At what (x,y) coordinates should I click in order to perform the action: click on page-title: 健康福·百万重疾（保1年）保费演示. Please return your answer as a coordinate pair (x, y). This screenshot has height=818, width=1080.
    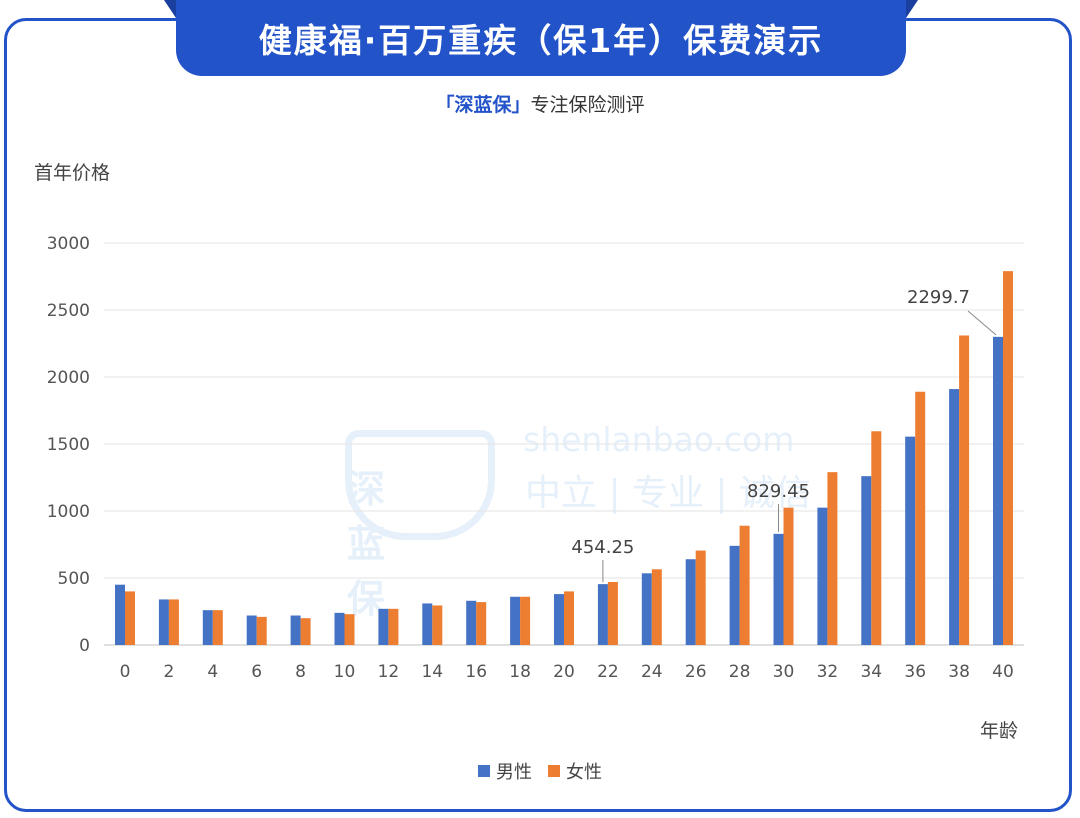
    Looking at the image, I should click on (541, 40).